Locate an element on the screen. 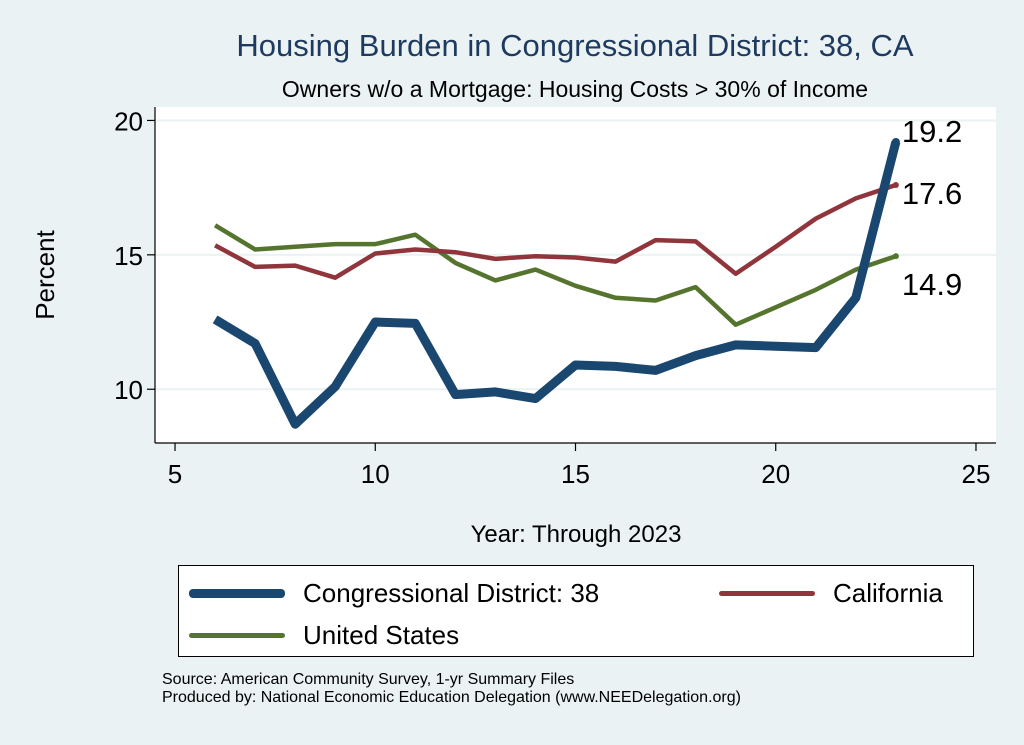 The image size is (1024, 745). series-end-point-district is located at coordinates (895, 141).